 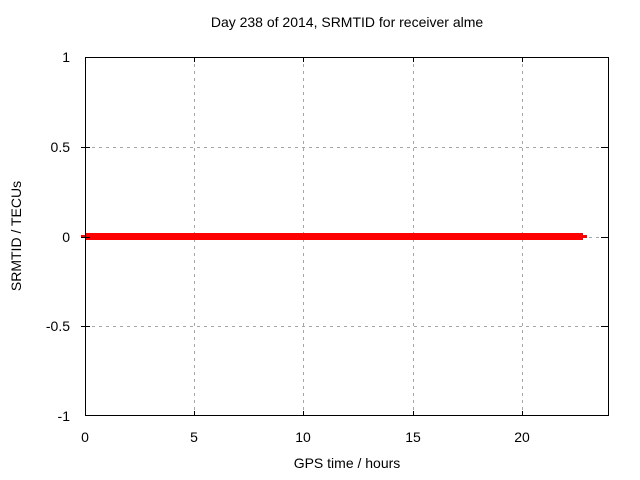 I want to click on y-tick-label: 0, so click(x=66, y=237).